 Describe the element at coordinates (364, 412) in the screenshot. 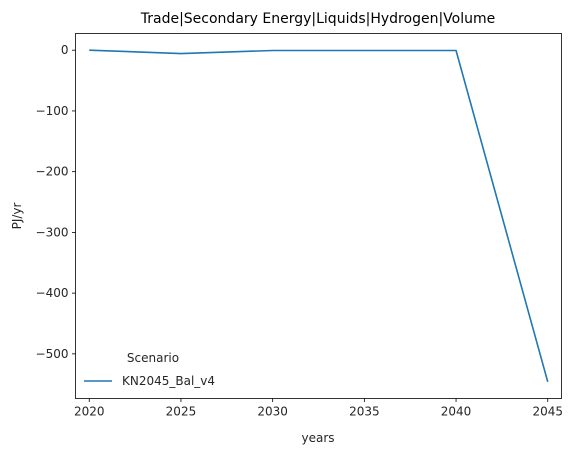

I see `x-tick-label: 2035` at that location.